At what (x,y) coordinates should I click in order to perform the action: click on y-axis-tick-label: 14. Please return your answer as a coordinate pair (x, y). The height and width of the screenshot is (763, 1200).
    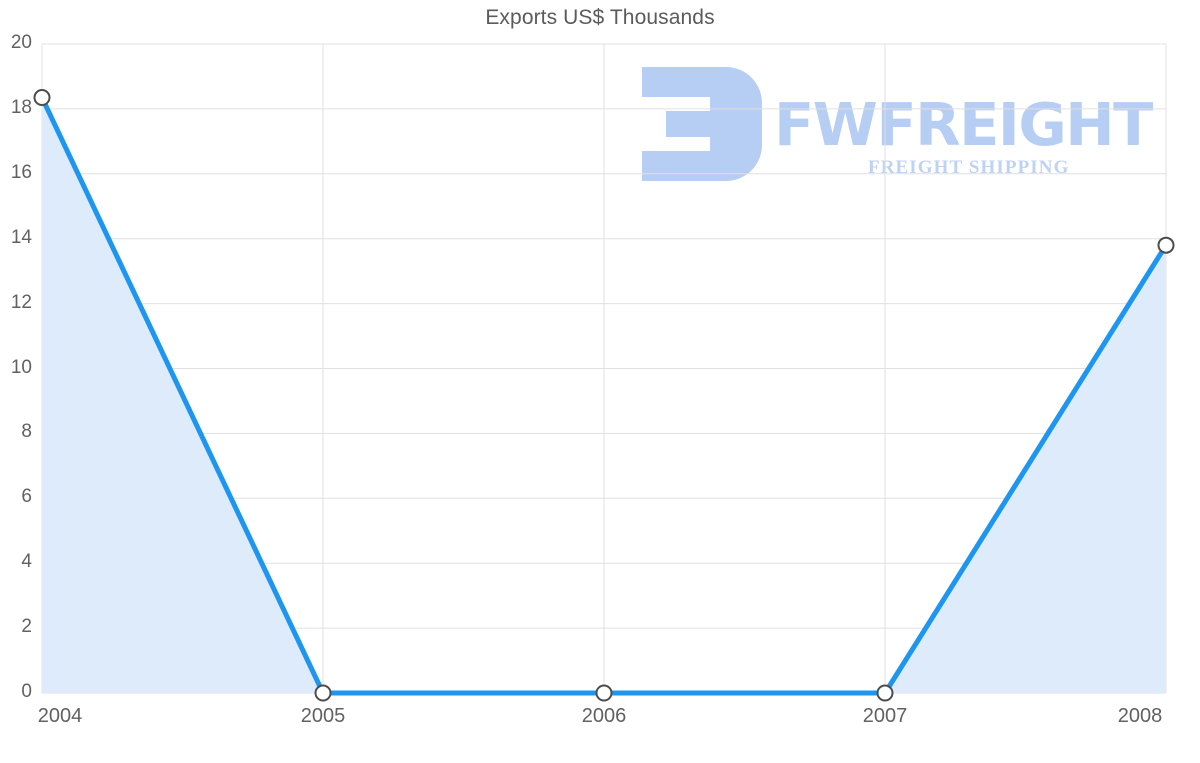
    Looking at the image, I should click on (21, 237).